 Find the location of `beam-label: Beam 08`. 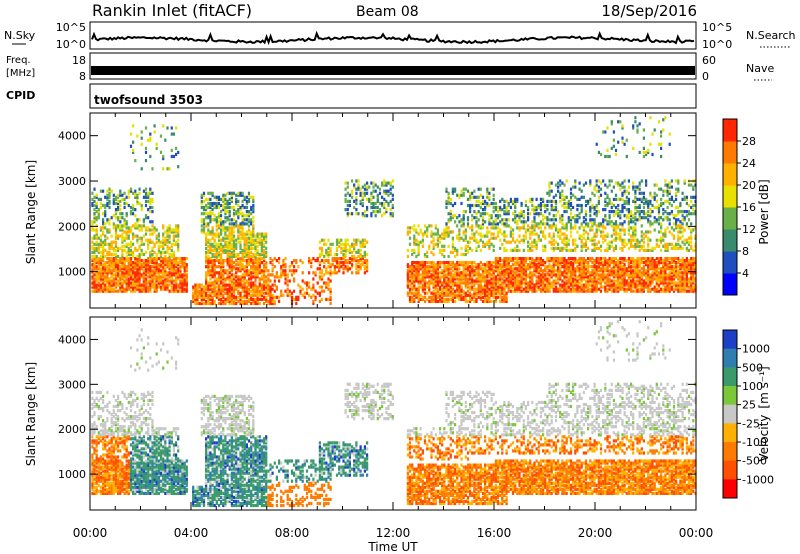

beam-label: Beam 08 is located at coordinates (387, 12).